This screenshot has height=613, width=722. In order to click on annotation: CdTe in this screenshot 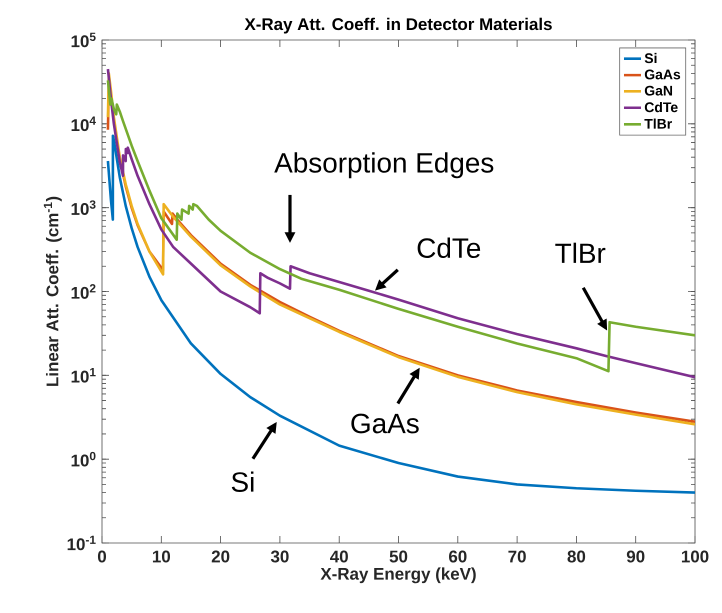, I will do `click(449, 248)`.